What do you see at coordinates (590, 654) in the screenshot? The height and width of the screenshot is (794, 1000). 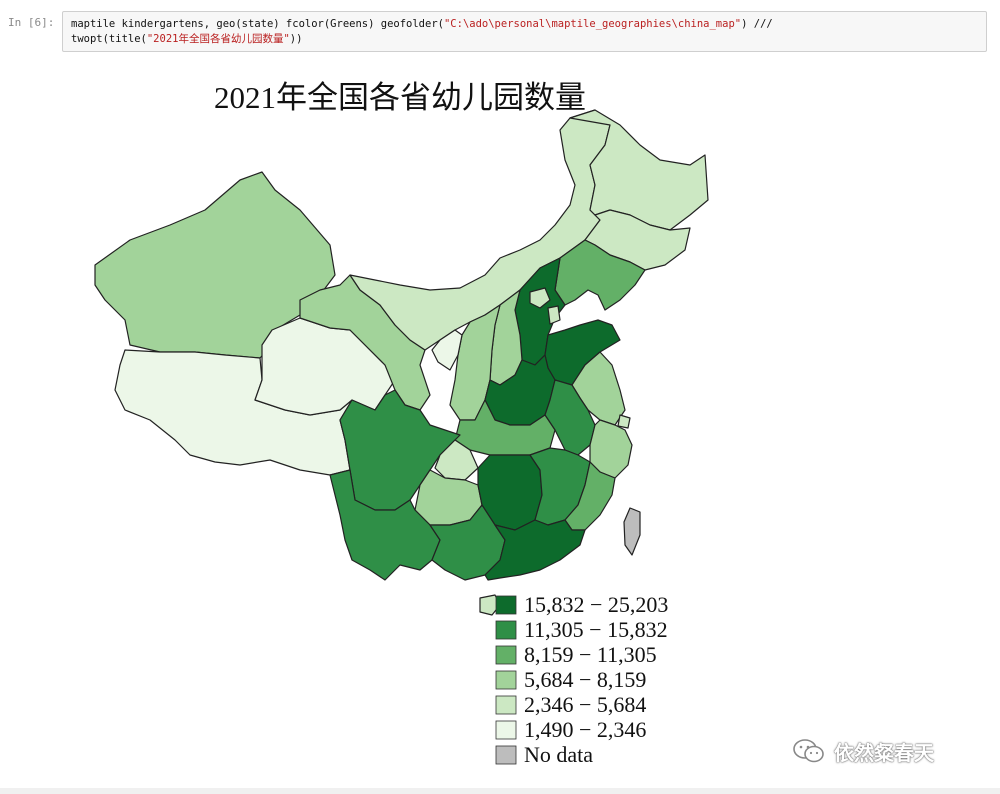 I see `legend-label-2: 8,159 − 11,305` at bounding box center [590, 654].